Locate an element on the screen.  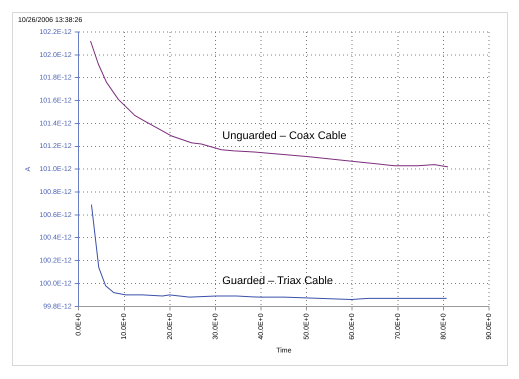
series-label: Guarded – Triax Cable is located at coordinates (277, 281).